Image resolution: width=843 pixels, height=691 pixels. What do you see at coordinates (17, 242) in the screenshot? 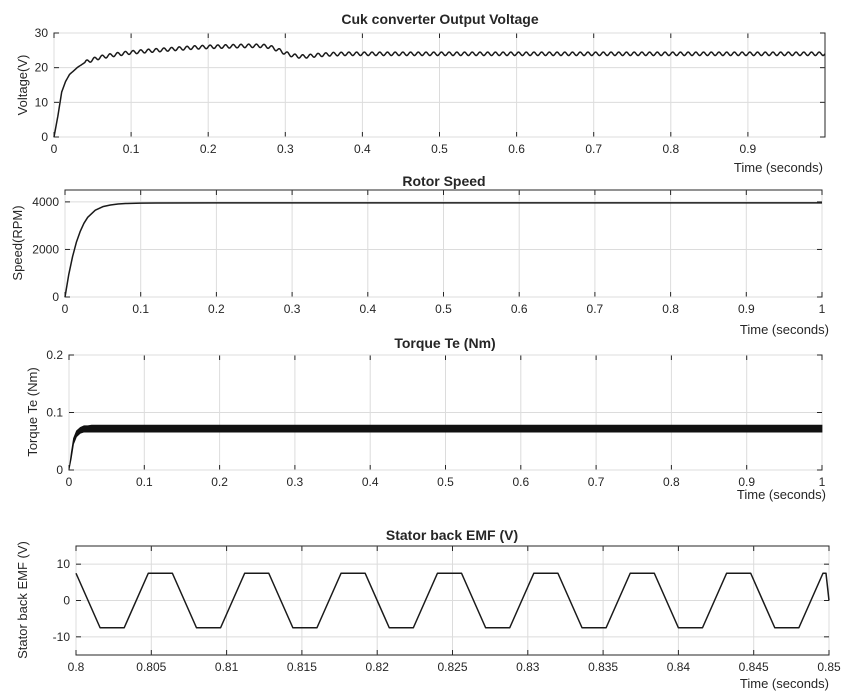
I see `y-axis-label: Speed(RPM)` at bounding box center [17, 242].